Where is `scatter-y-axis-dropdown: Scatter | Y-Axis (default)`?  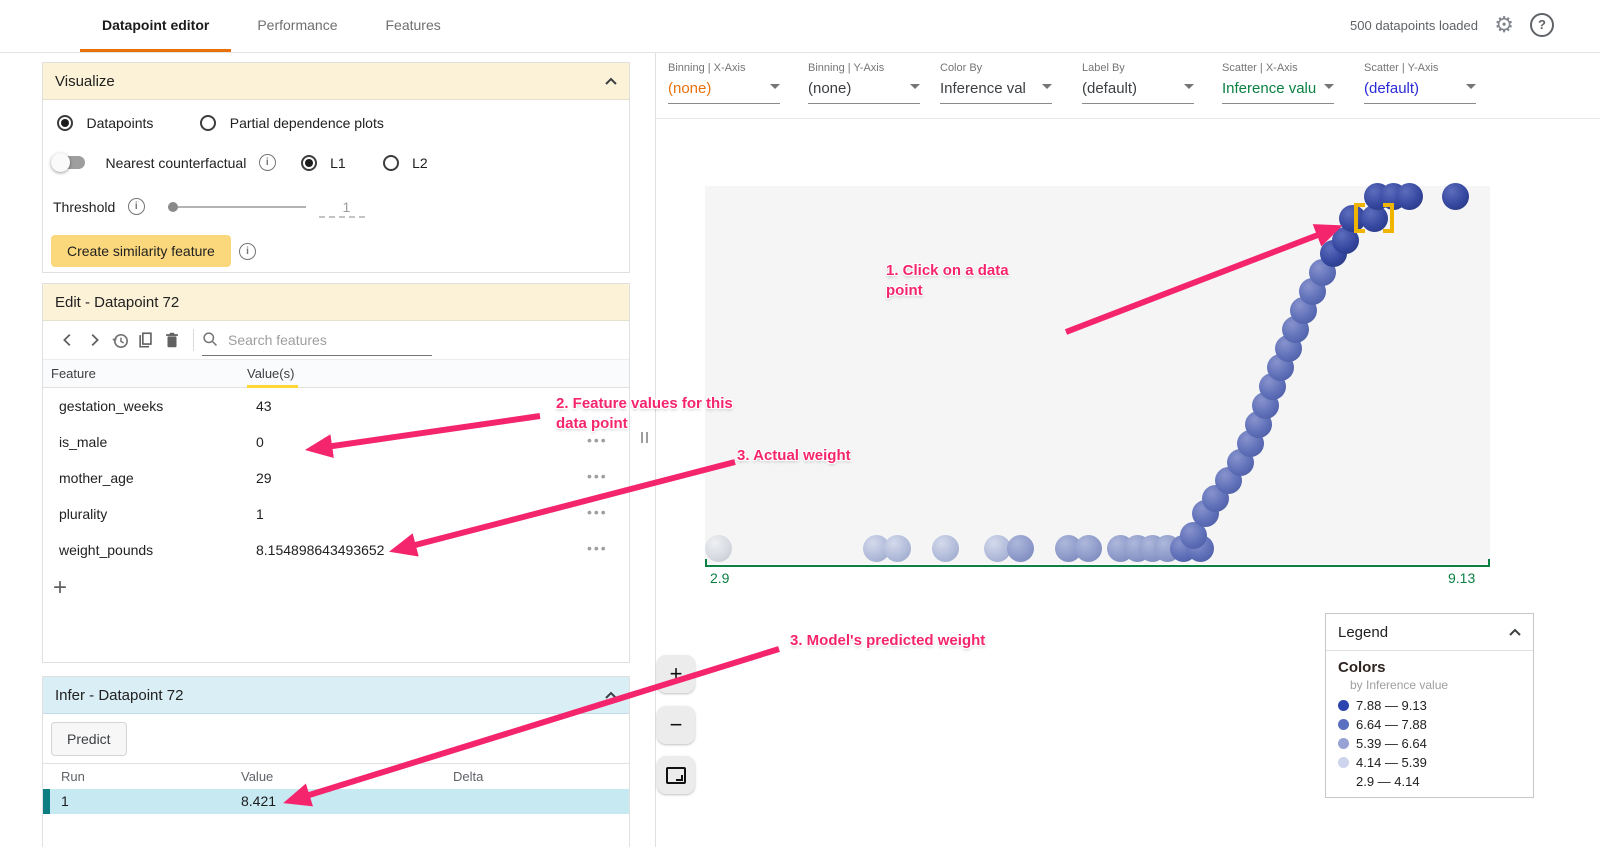
scatter-y-axis-dropdown: Scatter | Y-Axis (default) is located at coordinates (1423, 83).